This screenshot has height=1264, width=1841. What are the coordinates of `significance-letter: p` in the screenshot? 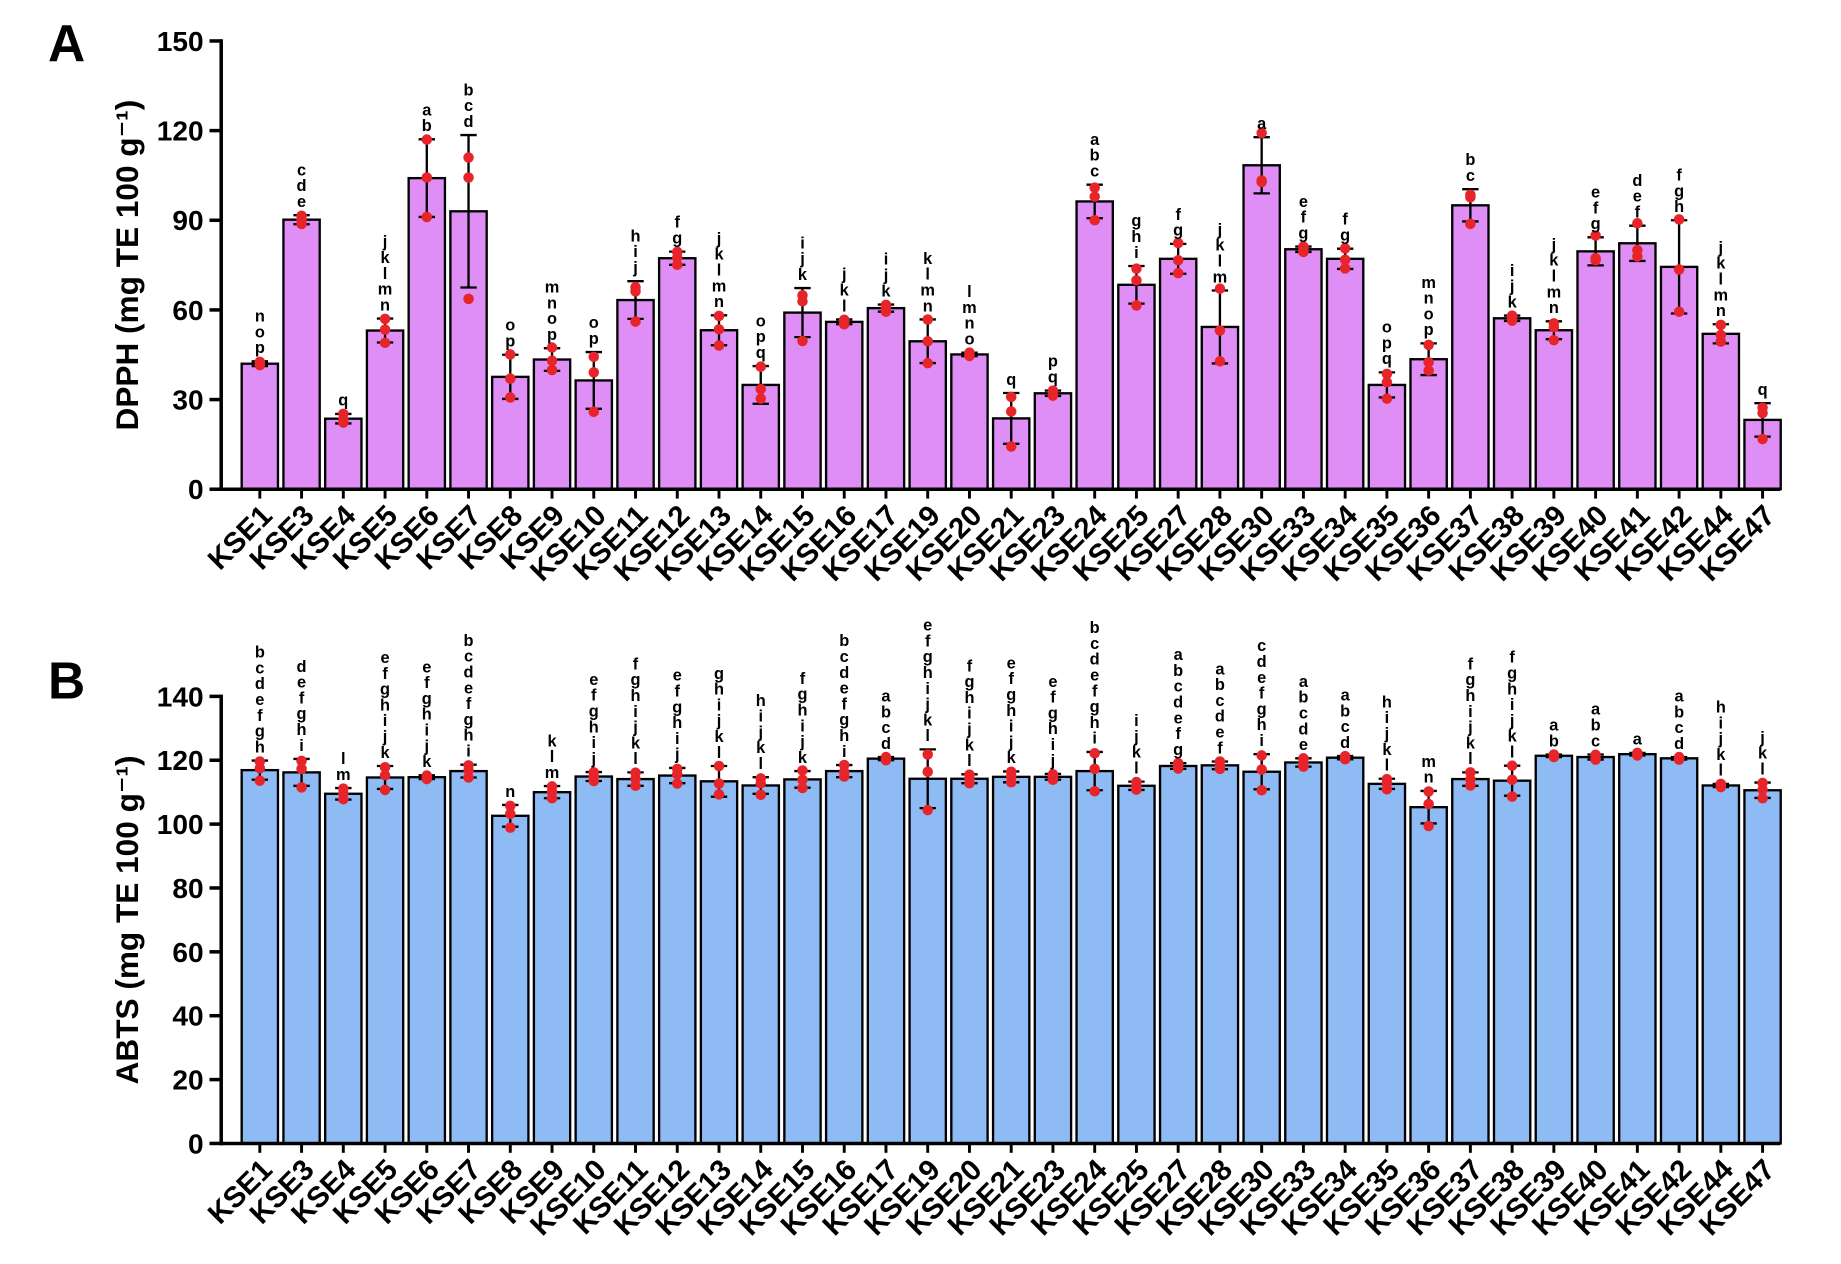 It's located at (1387, 343).